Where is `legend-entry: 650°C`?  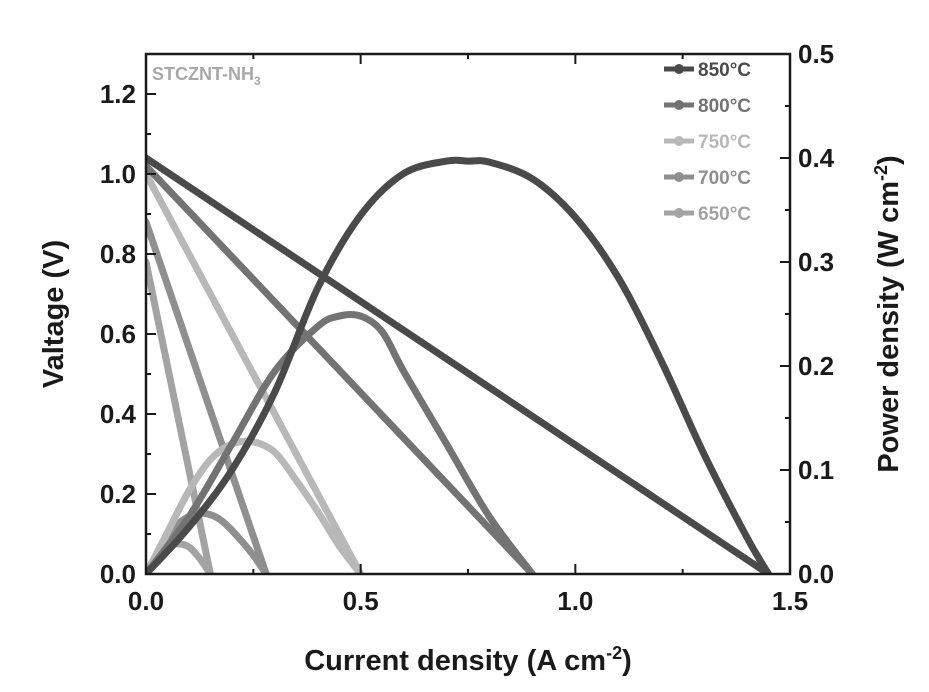 legend-entry: 650°C is located at coordinates (707, 214).